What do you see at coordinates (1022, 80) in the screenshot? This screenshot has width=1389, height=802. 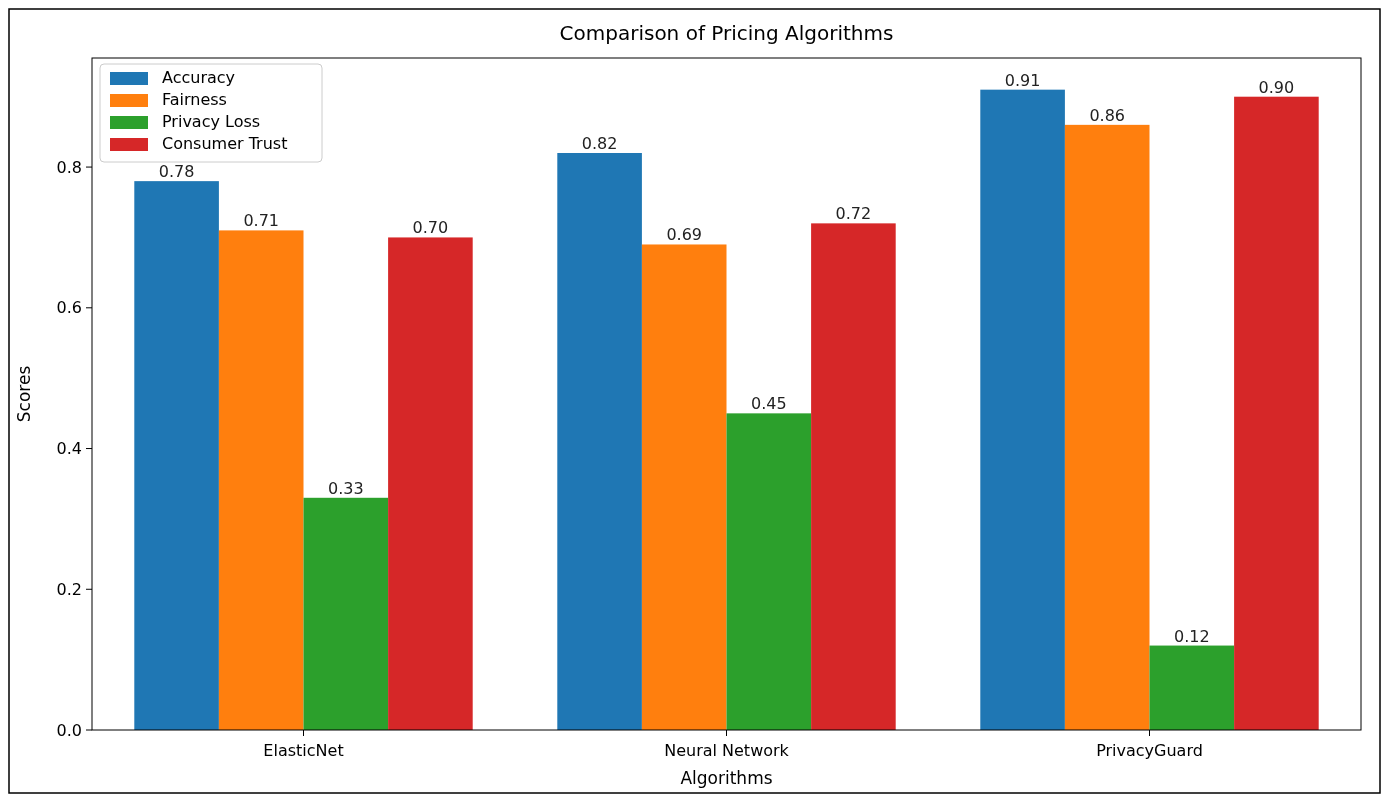 I see `data-label: 0.91` at bounding box center [1022, 80].